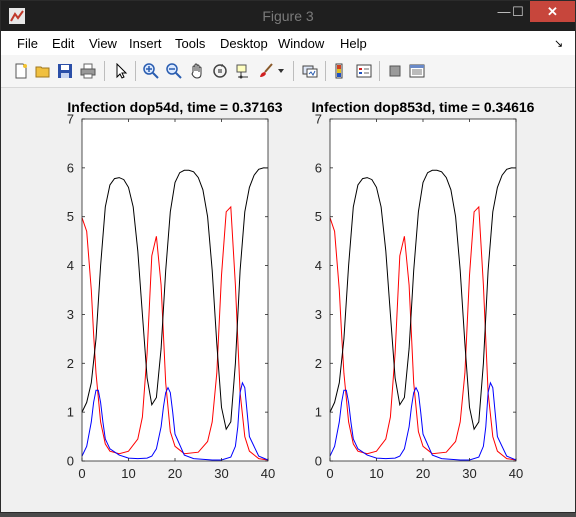 This screenshot has width=576, height=517. I want to click on link-plot-icon, so click(310, 71).